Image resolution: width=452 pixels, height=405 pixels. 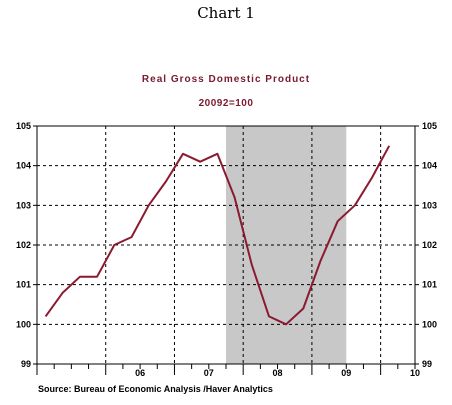 What do you see at coordinates (23, 205) in the screenshot?
I see `y-tick-label-left: 103` at bounding box center [23, 205].